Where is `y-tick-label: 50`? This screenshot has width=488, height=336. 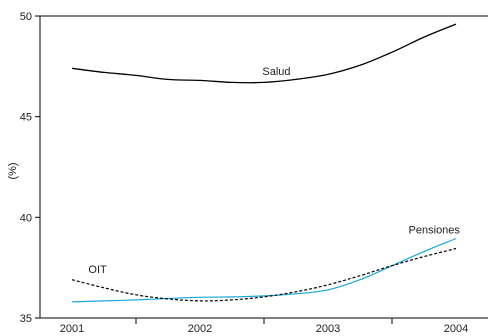 y-tick-label: 50 is located at coordinates (26, 17).